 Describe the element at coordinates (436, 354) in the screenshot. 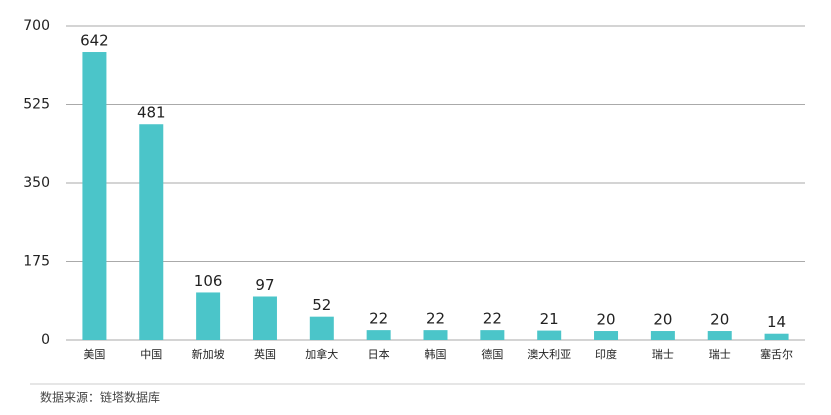

I see `x-tick-label: 韩国` at that location.